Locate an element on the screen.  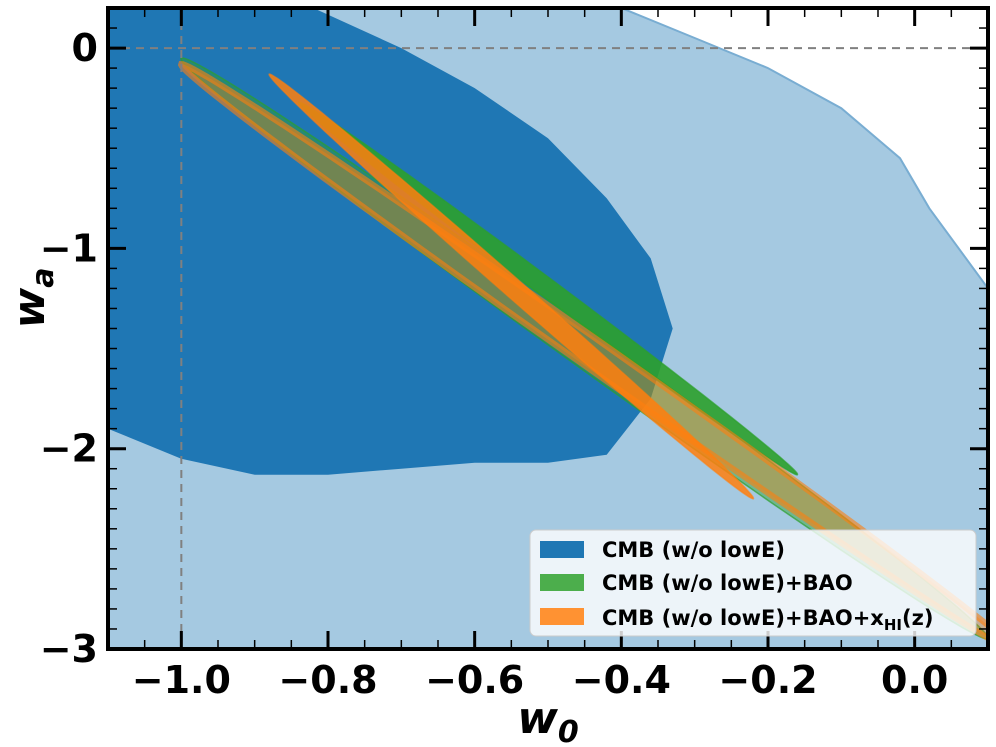
legend-entry-cmb: CMB (w/o lowE) is located at coordinates (662, 550).